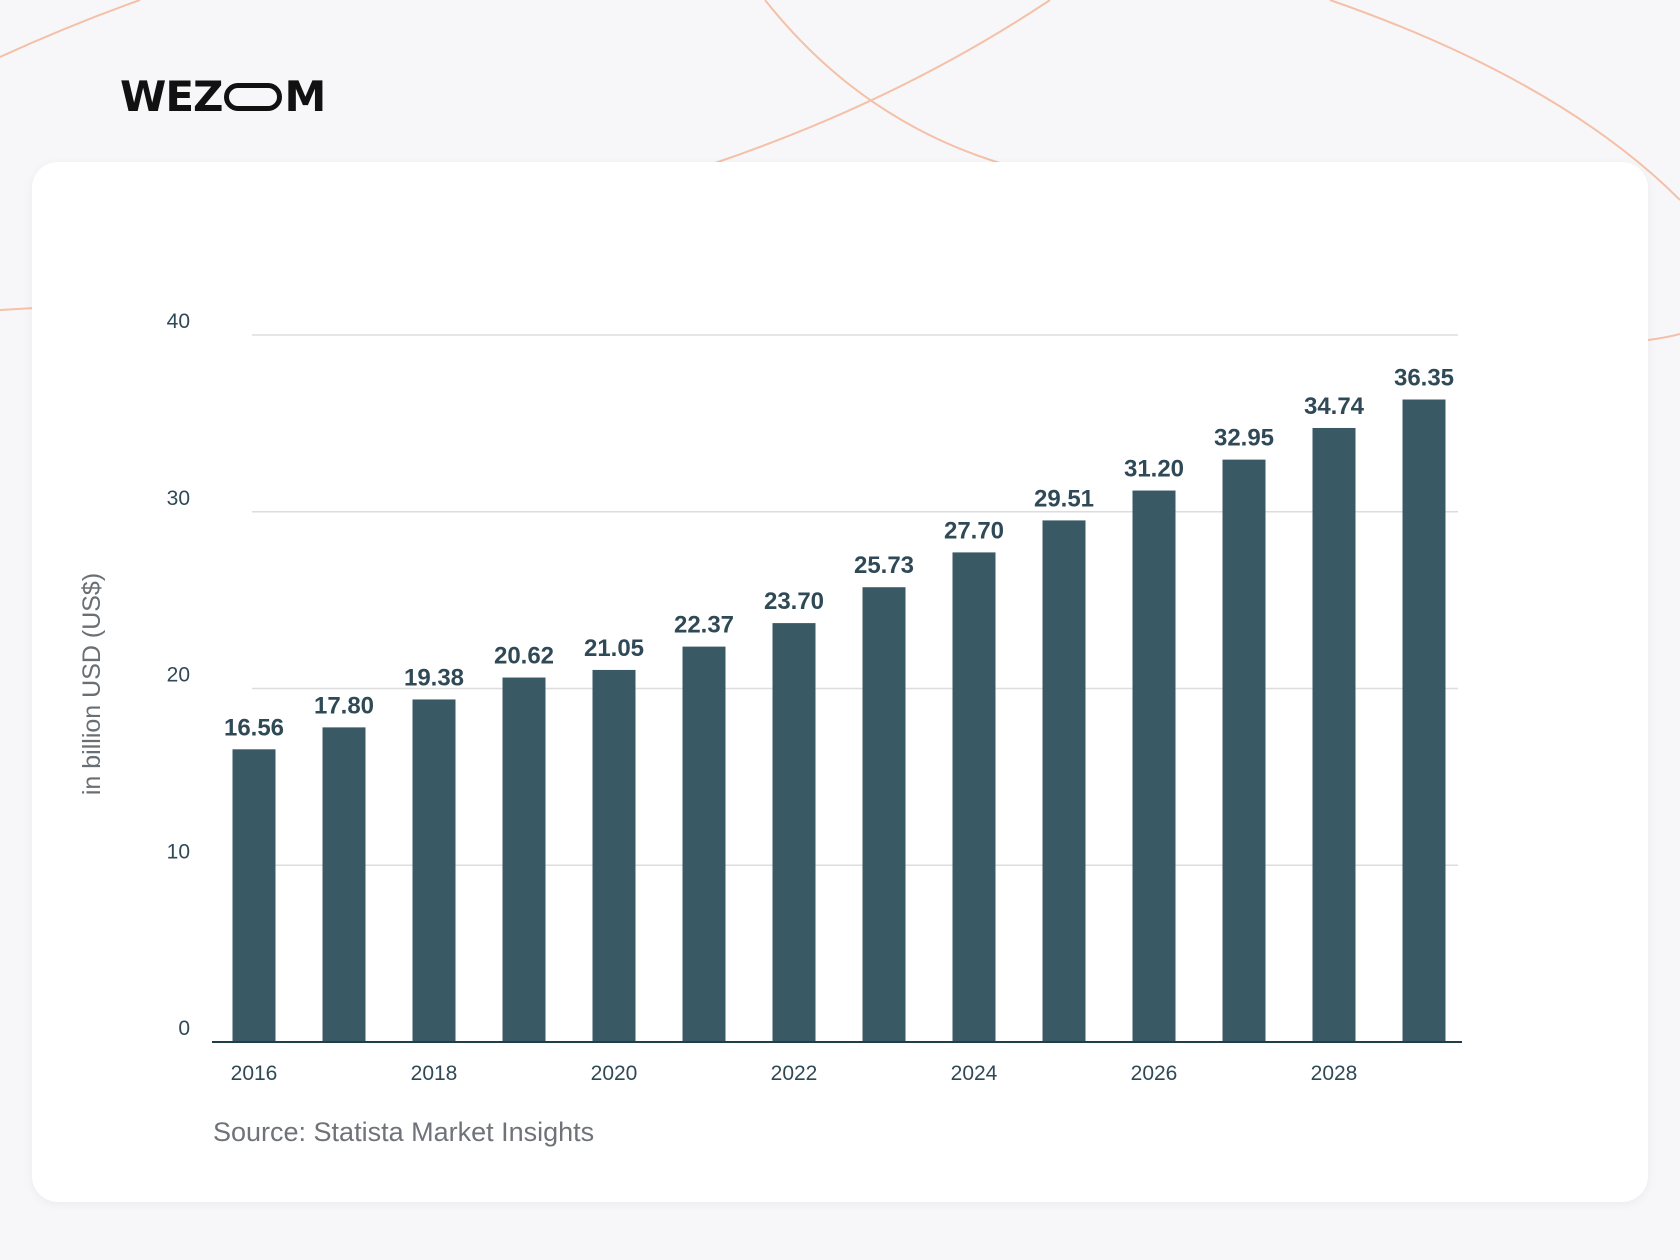  What do you see at coordinates (1244, 750) in the screenshot?
I see `bar-2027` at bounding box center [1244, 750].